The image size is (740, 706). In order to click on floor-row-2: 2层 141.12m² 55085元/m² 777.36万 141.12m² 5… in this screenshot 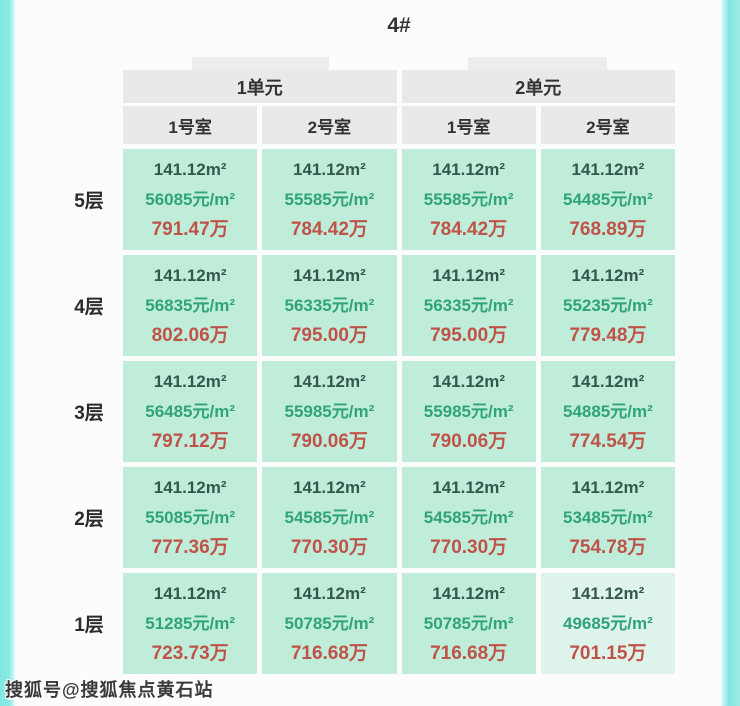, I will do `click(365, 517)`.